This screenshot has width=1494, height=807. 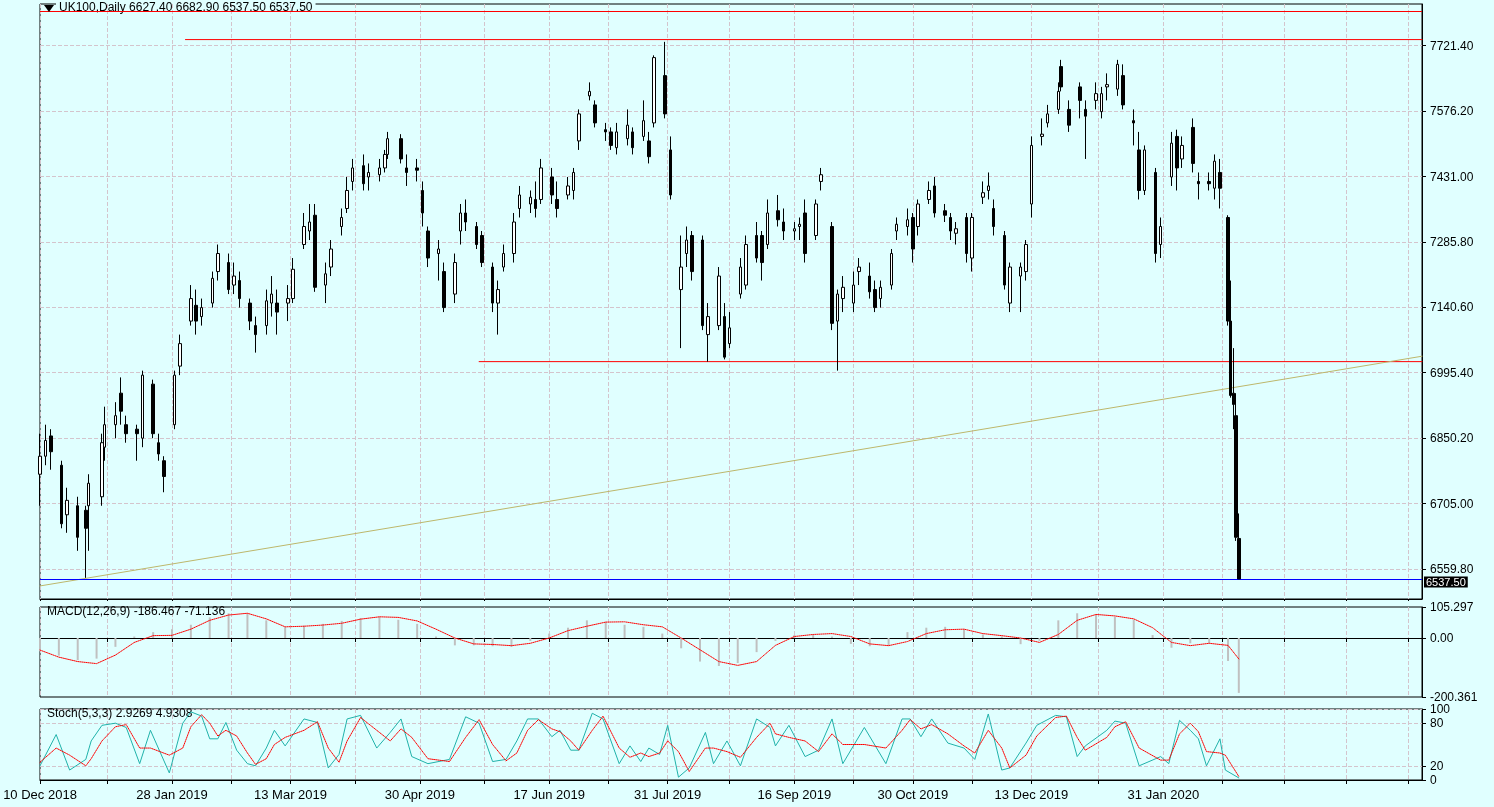 I want to click on y-tick-label: 7431.00, so click(x=1452, y=176).